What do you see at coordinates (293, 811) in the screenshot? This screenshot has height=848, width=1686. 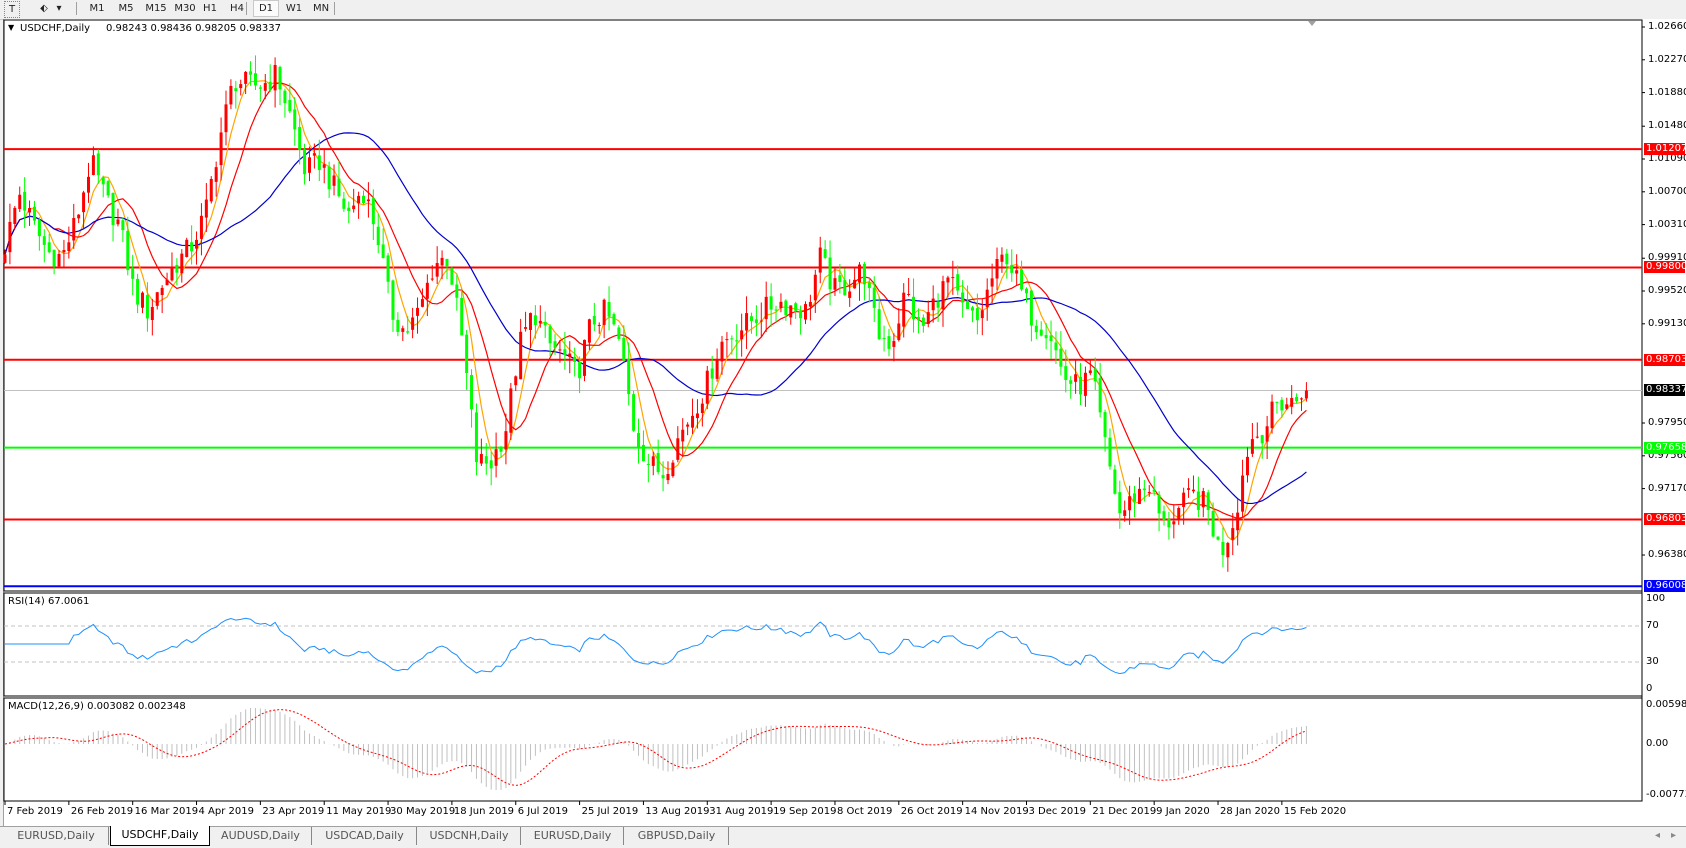 I see `date-tick-label: 23 Apr 2019` at bounding box center [293, 811].